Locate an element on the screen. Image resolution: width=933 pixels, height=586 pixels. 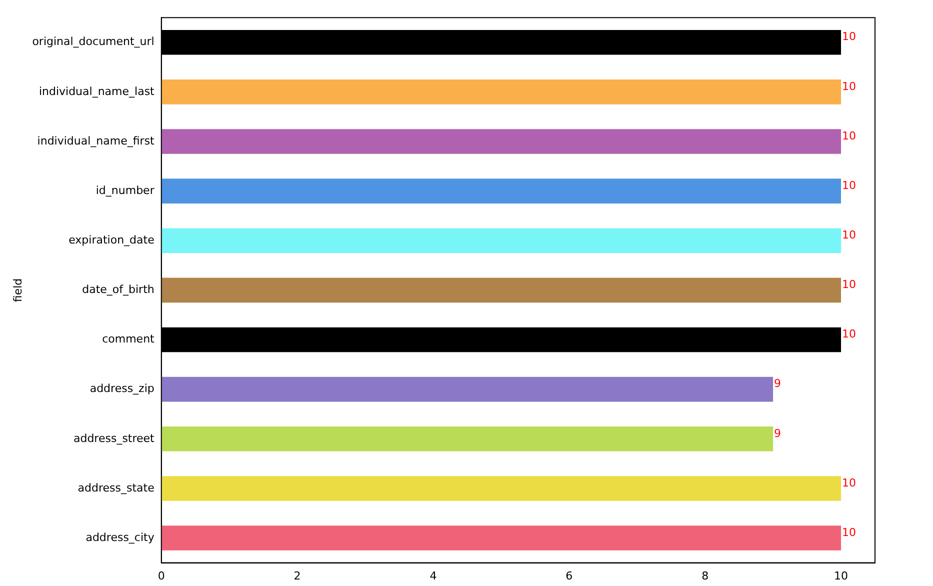
x-tick-label: 8 is located at coordinates (705, 575).